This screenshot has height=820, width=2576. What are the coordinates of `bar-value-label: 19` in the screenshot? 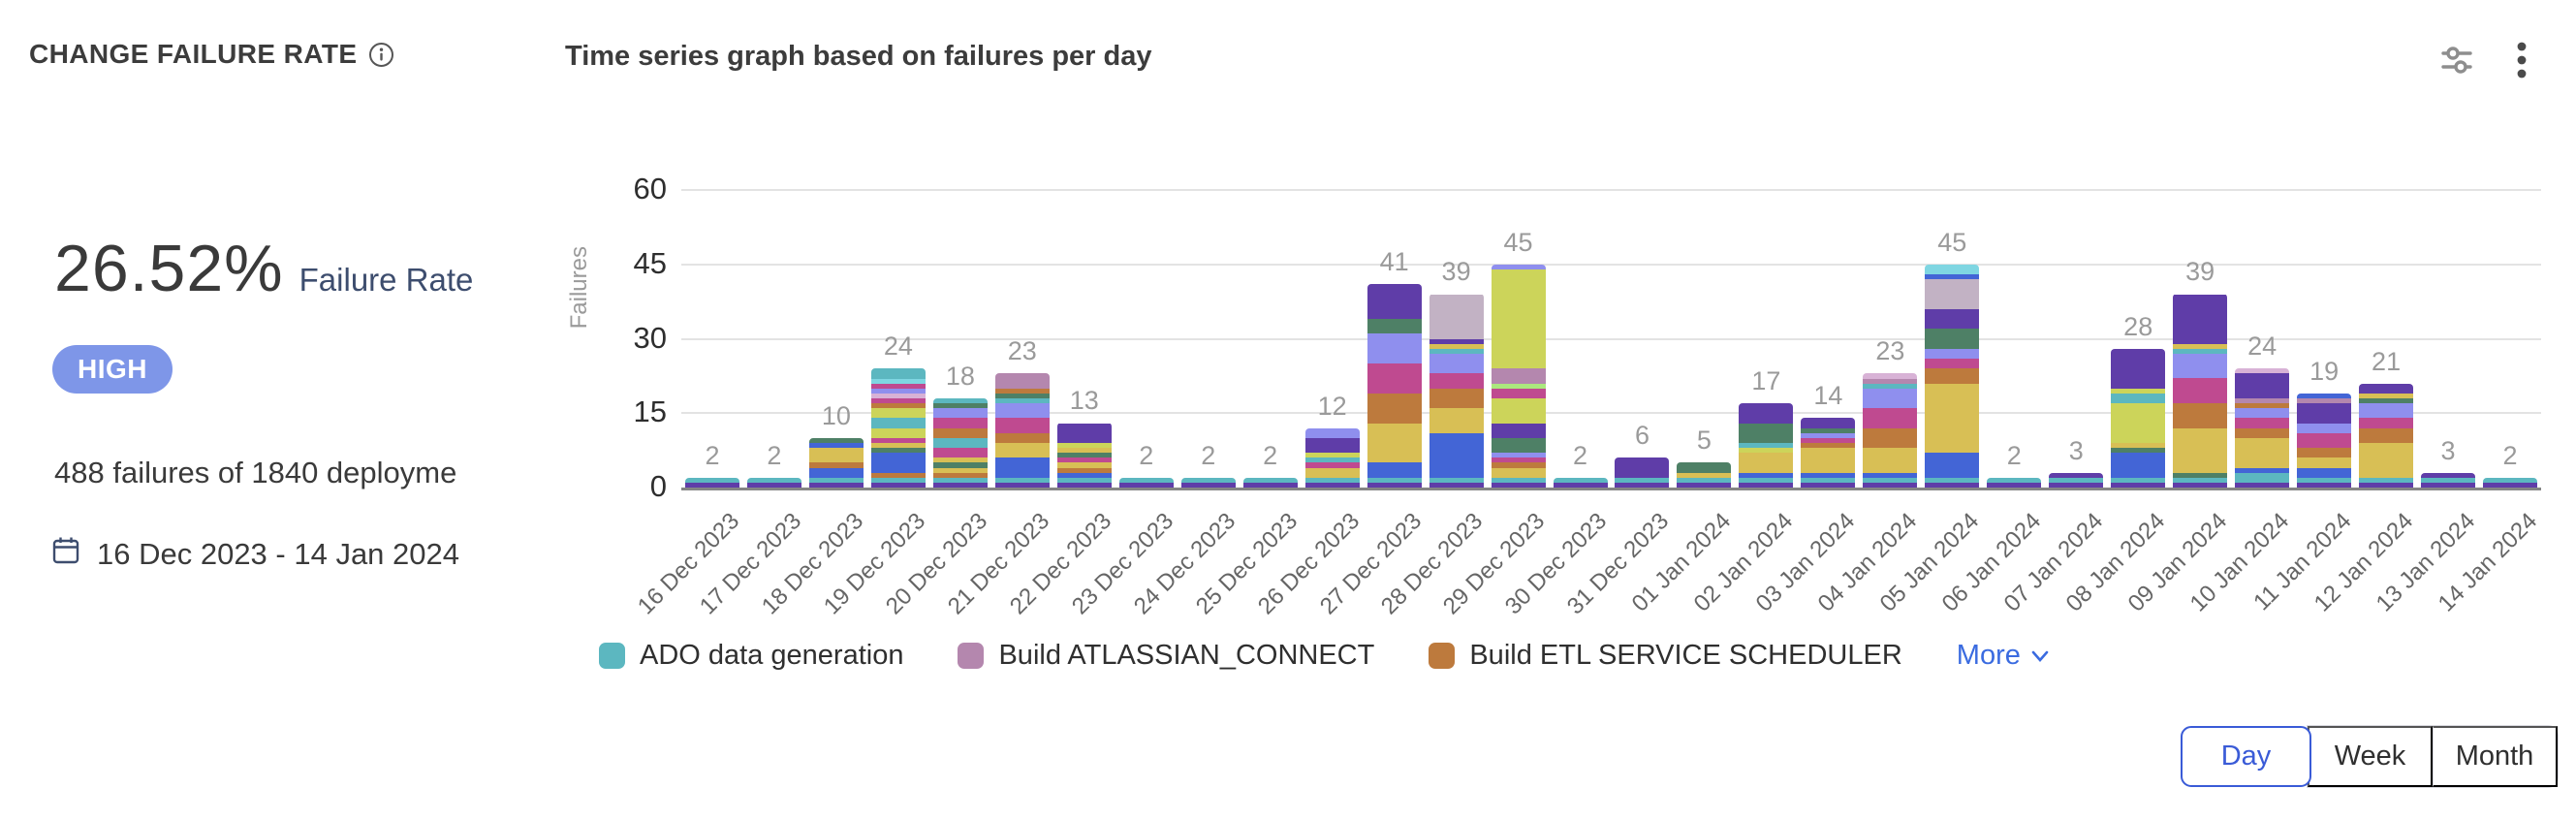 It's located at (2324, 371).